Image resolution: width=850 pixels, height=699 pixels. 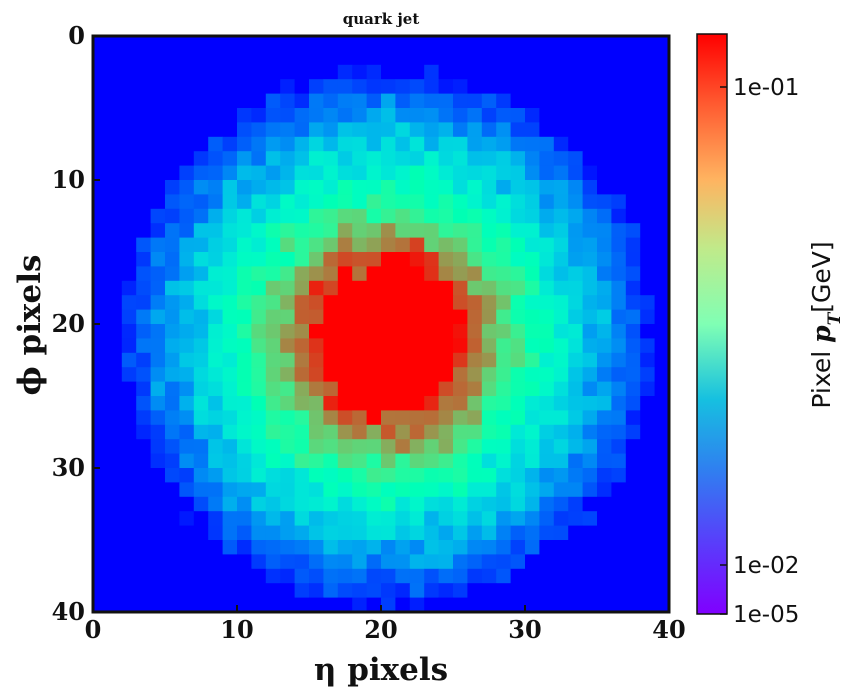 What do you see at coordinates (68, 179) in the screenshot?
I see `y-tick-label: 10` at bounding box center [68, 179].